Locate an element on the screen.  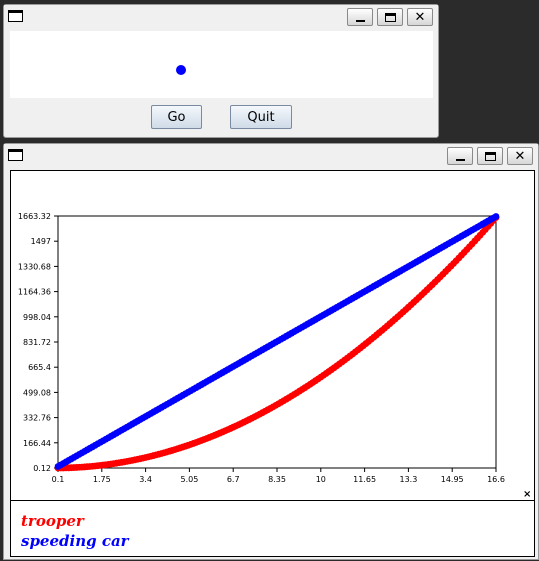
legend-trooper: trooper is located at coordinates (52, 521).